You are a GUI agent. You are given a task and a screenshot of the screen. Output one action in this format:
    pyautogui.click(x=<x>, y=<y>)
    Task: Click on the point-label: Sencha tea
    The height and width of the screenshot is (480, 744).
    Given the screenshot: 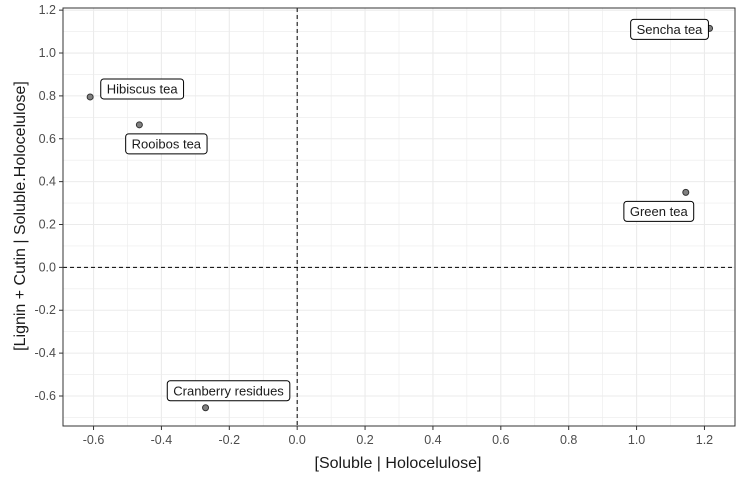 What is the action you would take?
    pyautogui.click(x=669, y=29)
    